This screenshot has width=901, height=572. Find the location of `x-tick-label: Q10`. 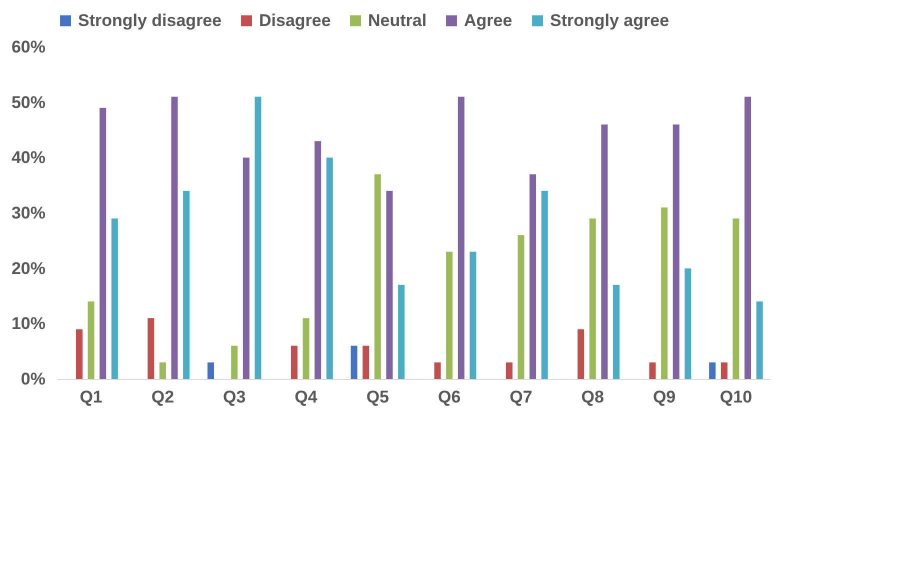

x-tick-label: Q10 is located at coordinates (736, 397).